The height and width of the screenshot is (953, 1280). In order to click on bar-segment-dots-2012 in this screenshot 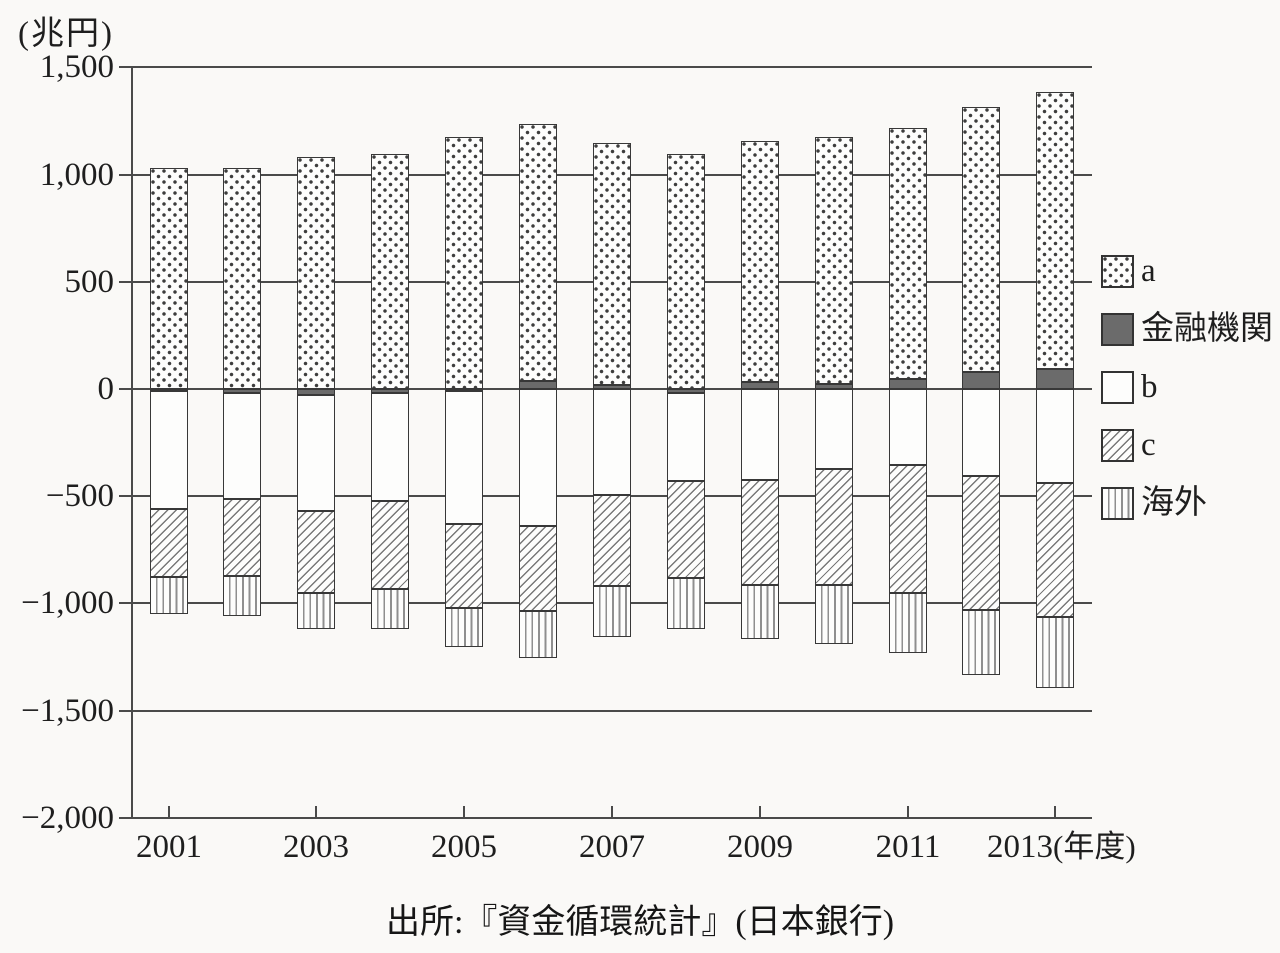, I will do `click(981, 239)`.